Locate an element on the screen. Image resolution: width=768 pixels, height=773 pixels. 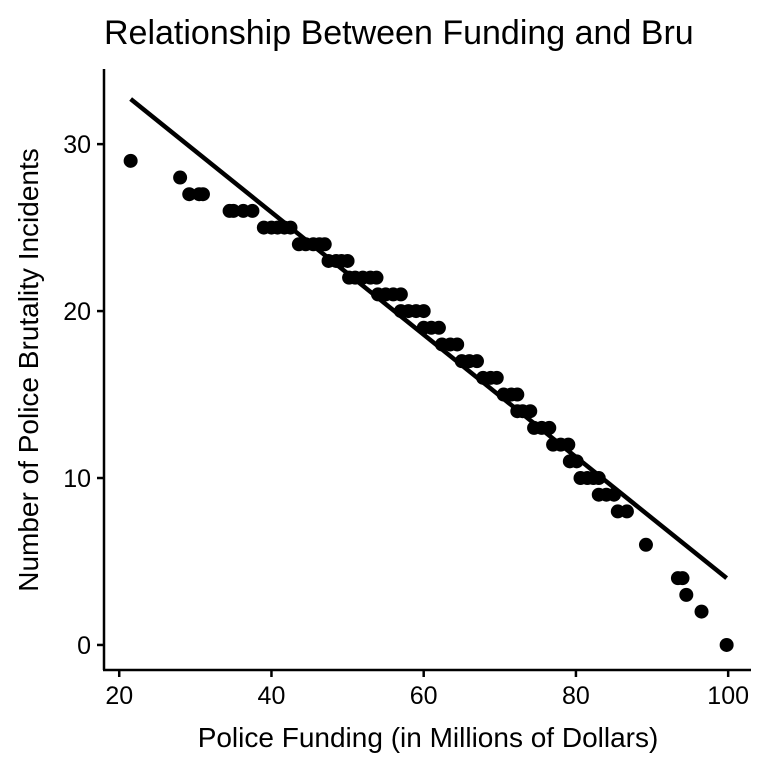
y-axis-ticks: 0 10 20 30 is located at coordinates (83, 395).